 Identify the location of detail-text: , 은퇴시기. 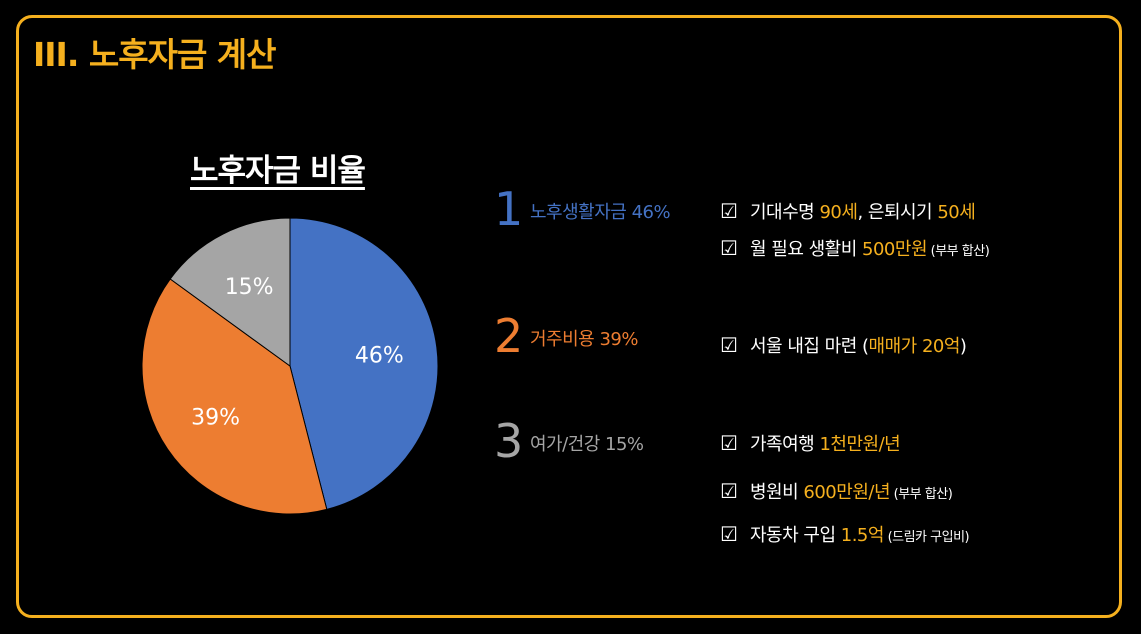
(897, 212).